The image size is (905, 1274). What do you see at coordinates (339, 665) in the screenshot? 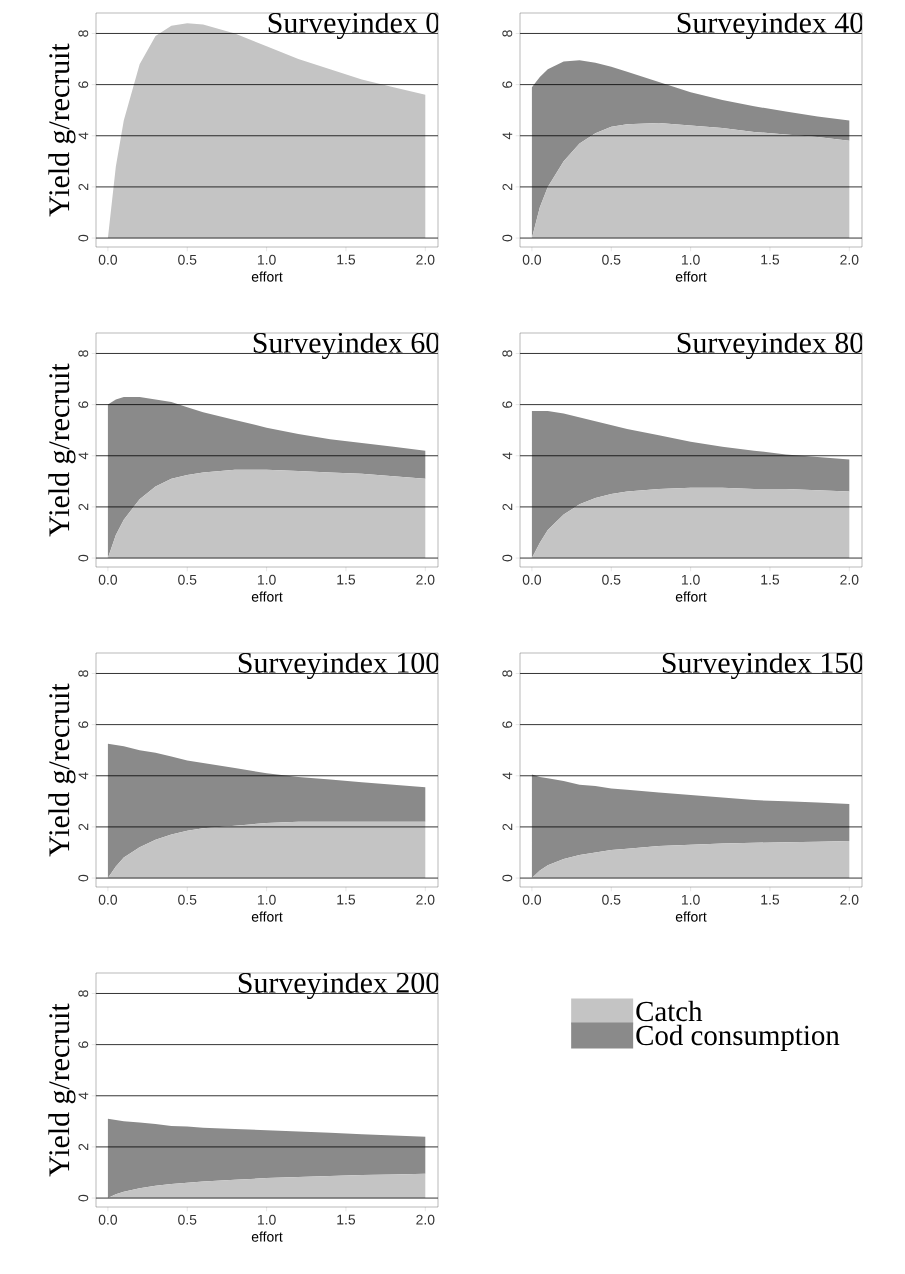
I see `chart-title: Surveyindex 100` at bounding box center [339, 665].